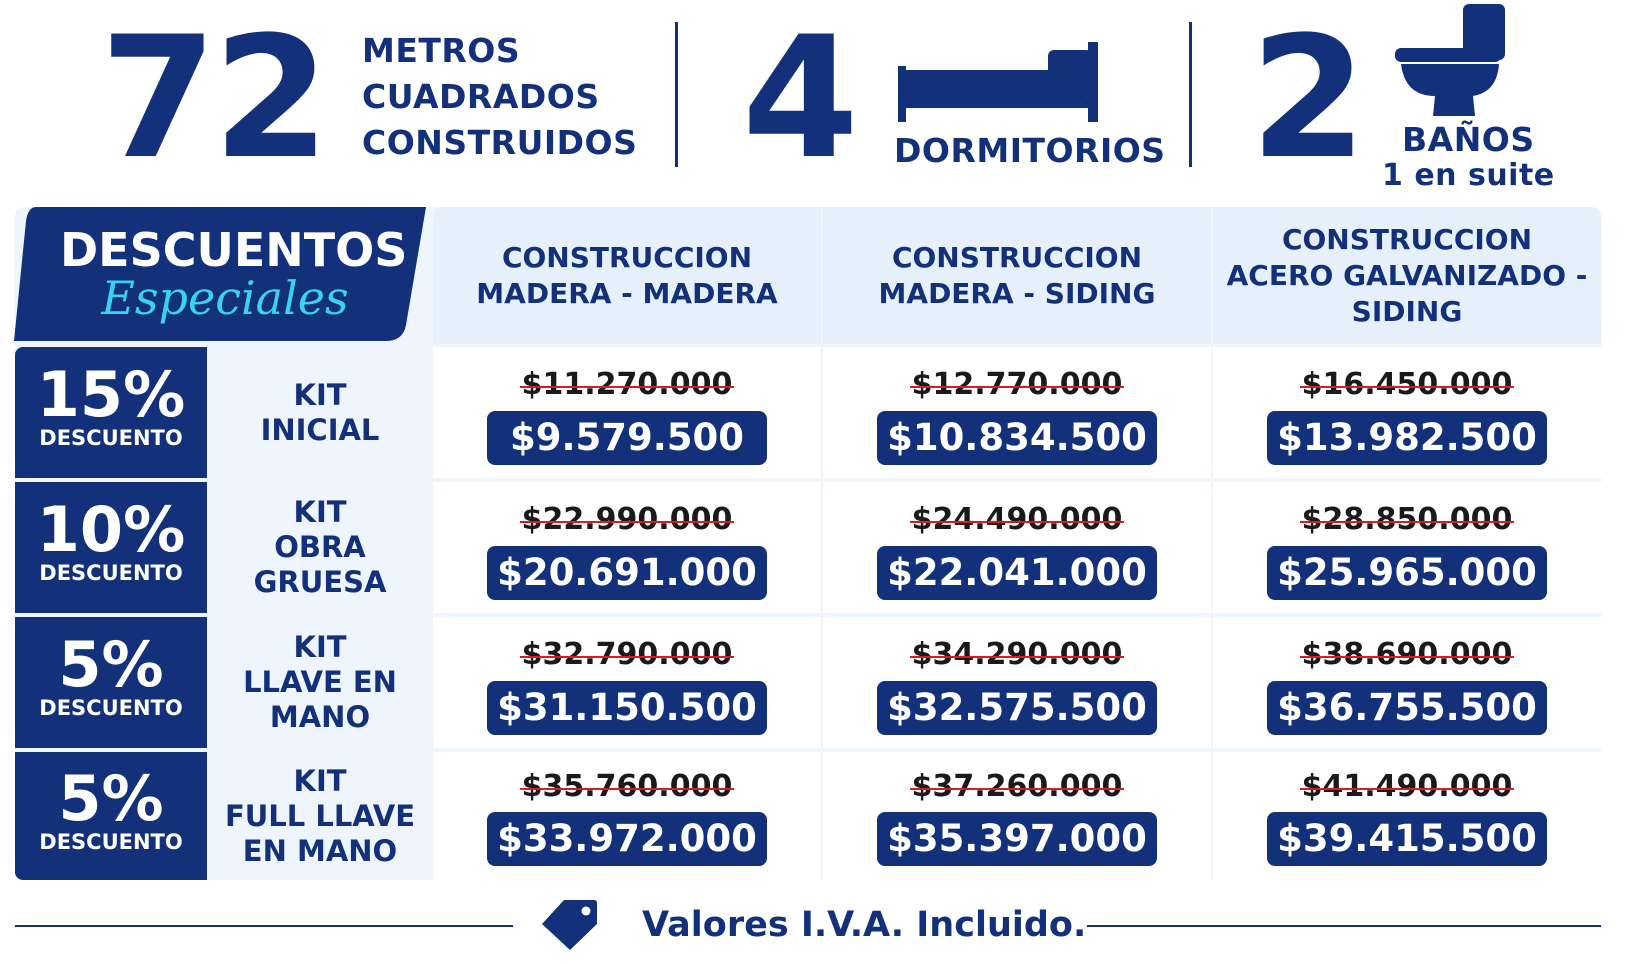 The width and height of the screenshot is (1630, 965). I want to click on banner-subtitle: Especiales, so click(225, 298).